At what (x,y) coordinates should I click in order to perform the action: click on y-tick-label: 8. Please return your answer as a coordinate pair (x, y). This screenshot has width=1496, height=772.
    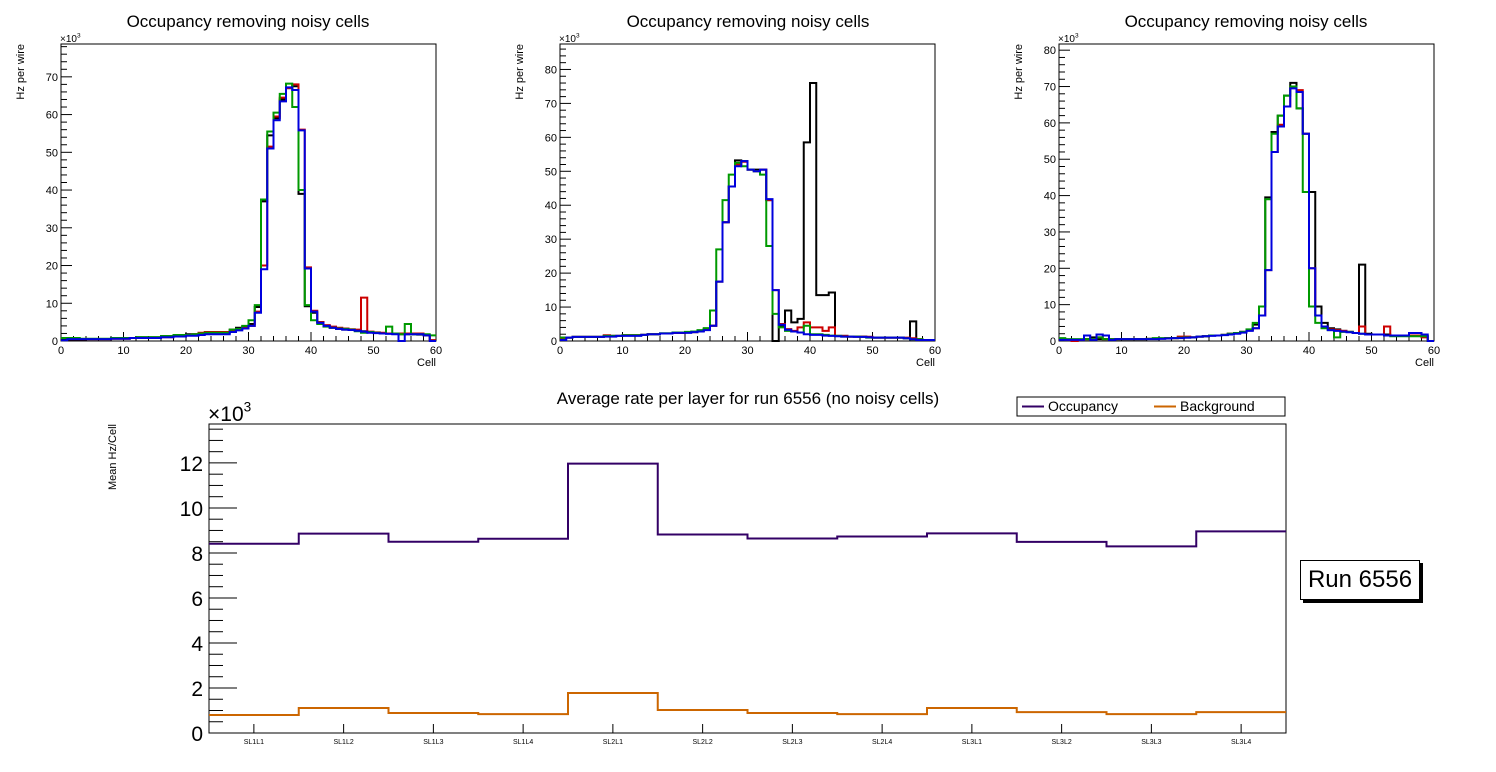
    Looking at the image, I should click on (197, 554).